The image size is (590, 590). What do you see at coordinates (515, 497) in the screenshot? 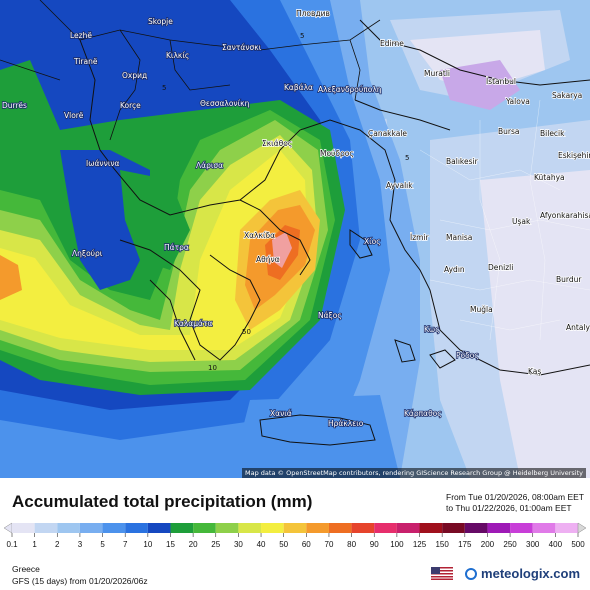
I see `period-from: From Tue 01/20/2026, 08:00am EET` at bounding box center [515, 497].